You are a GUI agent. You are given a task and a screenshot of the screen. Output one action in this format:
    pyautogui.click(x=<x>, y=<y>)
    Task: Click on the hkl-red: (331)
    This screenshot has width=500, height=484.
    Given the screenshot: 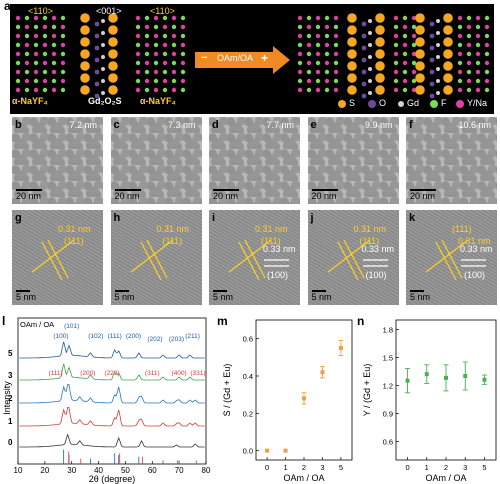 What is the action you would take?
    pyautogui.click(x=197, y=373)
    